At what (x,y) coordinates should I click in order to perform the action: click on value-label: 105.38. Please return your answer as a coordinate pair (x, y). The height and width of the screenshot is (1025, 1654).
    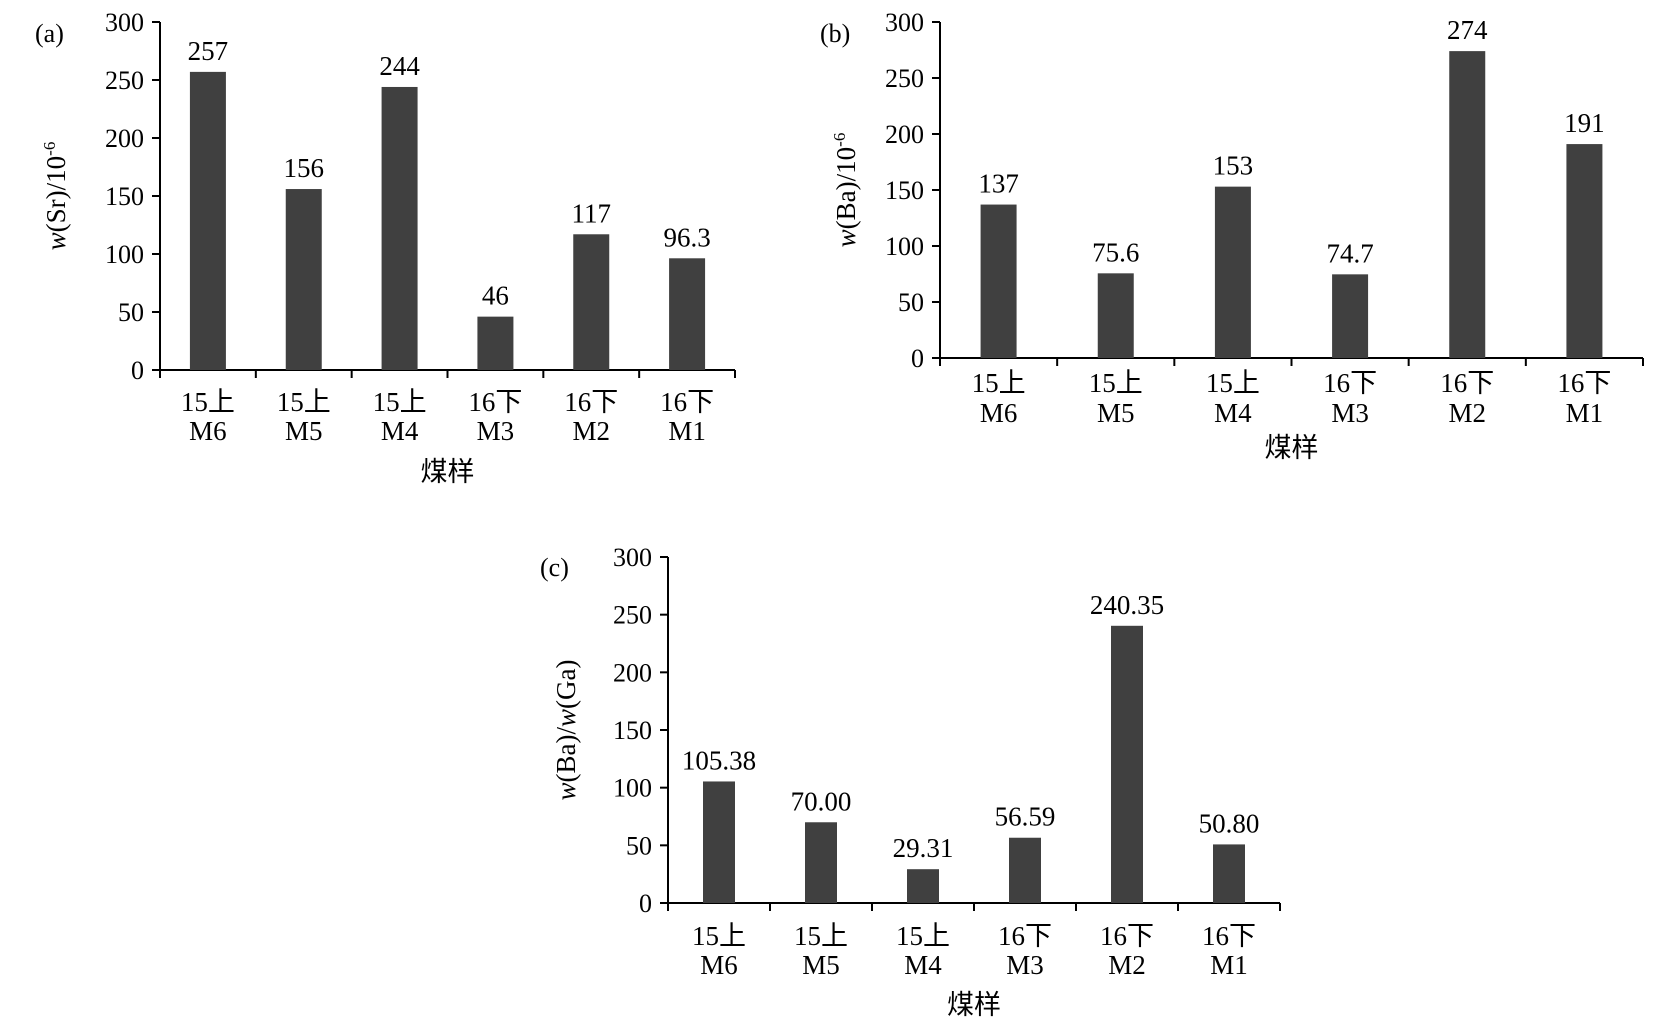
    Looking at the image, I should click on (719, 760).